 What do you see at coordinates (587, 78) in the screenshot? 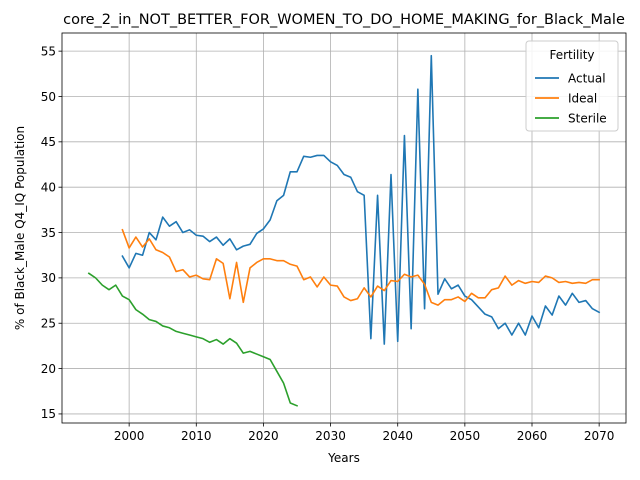
I see `legend-label-actual: Actual` at bounding box center [587, 78].